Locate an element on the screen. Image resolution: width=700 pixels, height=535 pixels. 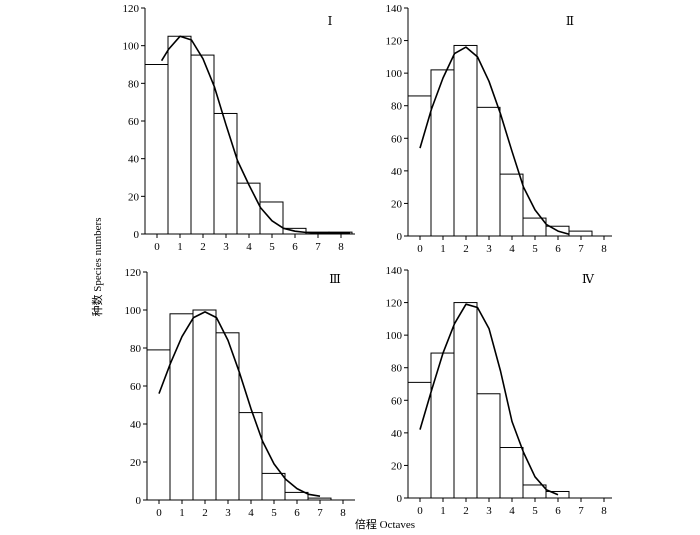
panel-label: Ⅱ is located at coordinates (570, 21).